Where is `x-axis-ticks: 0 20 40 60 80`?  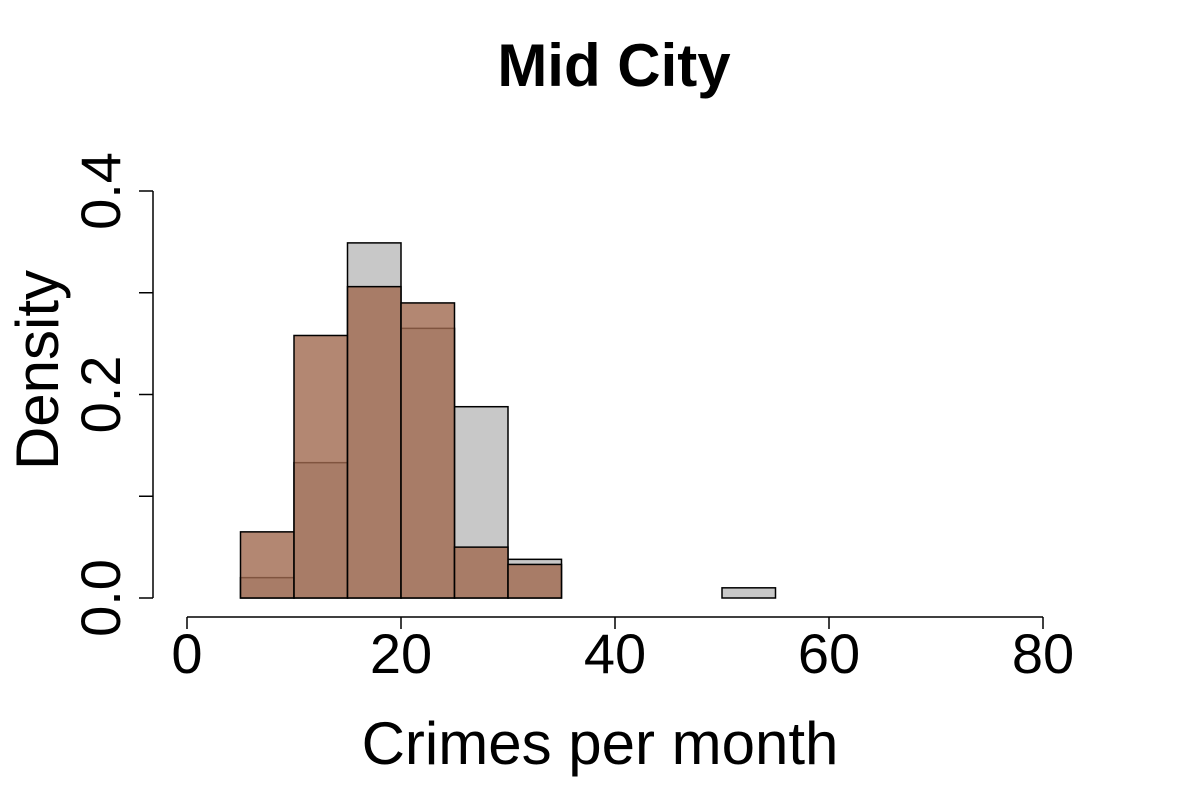
x-axis-ticks: 0 20 40 60 80 is located at coordinates (622, 651).